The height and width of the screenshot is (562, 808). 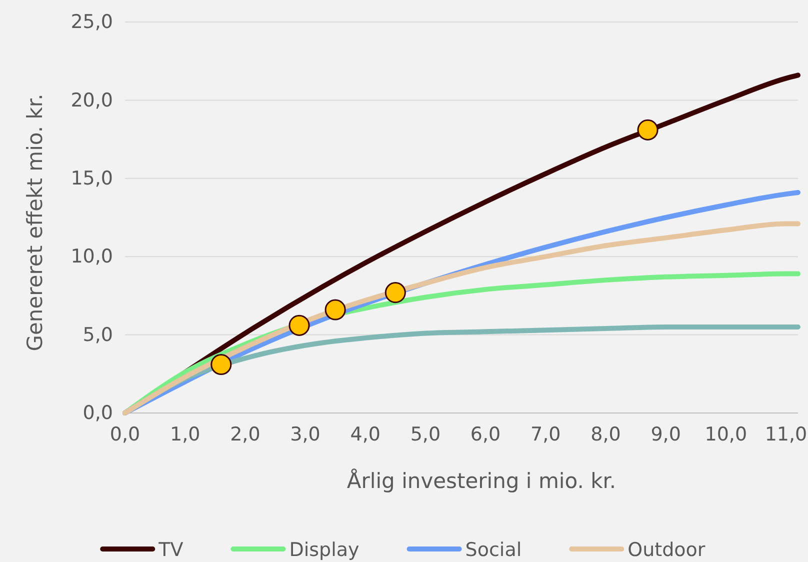 What do you see at coordinates (545, 434) in the screenshot?
I see `x-tick-label: 7,0` at bounding box center [545, 434].